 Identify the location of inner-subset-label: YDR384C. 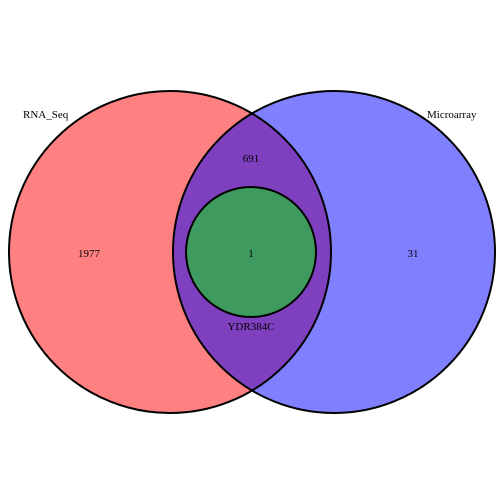
(250, 327).